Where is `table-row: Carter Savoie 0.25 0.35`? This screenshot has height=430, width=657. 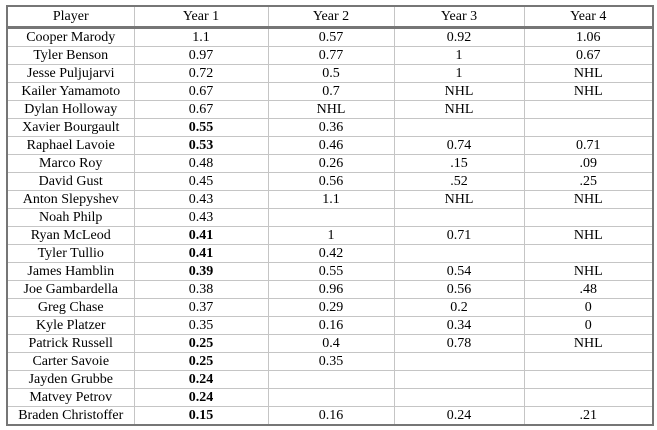
table-row: Carter Savoie 0.25 0.35 is located at coordinates (330, 361).